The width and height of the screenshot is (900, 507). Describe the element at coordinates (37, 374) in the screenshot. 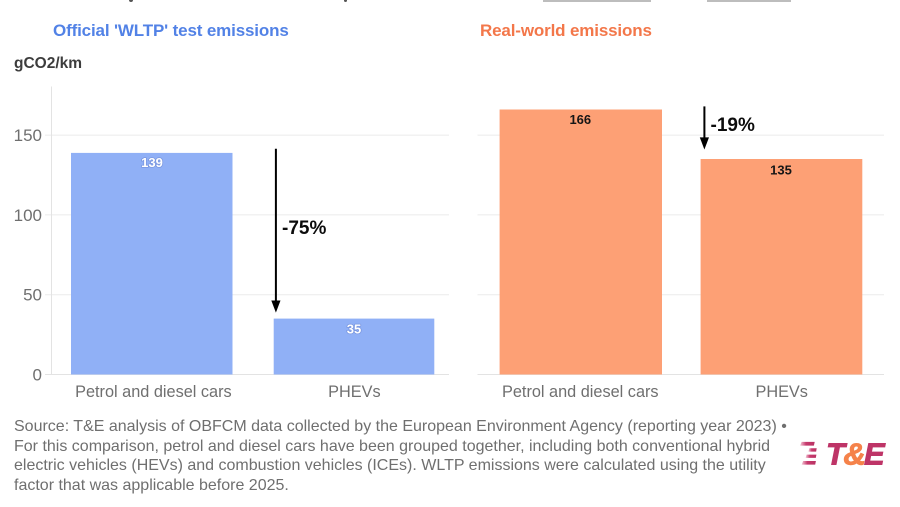

I see `svg-text: 0` at that location.